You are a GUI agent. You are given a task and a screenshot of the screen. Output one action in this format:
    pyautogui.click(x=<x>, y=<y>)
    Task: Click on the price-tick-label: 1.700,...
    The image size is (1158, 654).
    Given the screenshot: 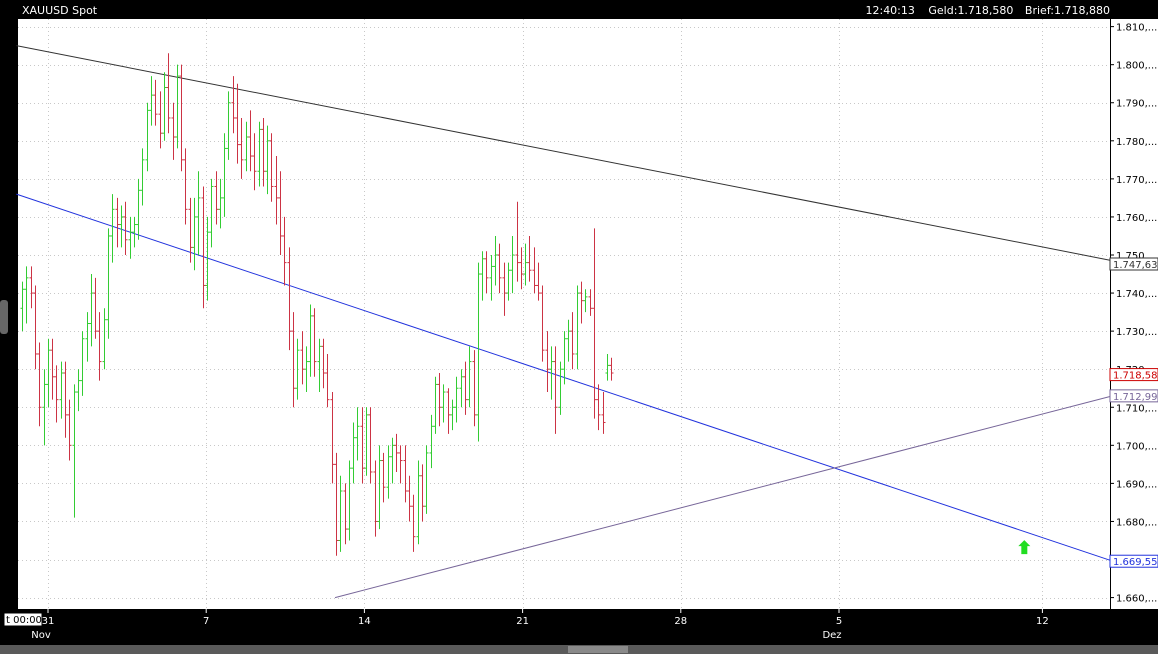 What is the action you would take?
    pyautogui.click(x=1136, y=446)
    